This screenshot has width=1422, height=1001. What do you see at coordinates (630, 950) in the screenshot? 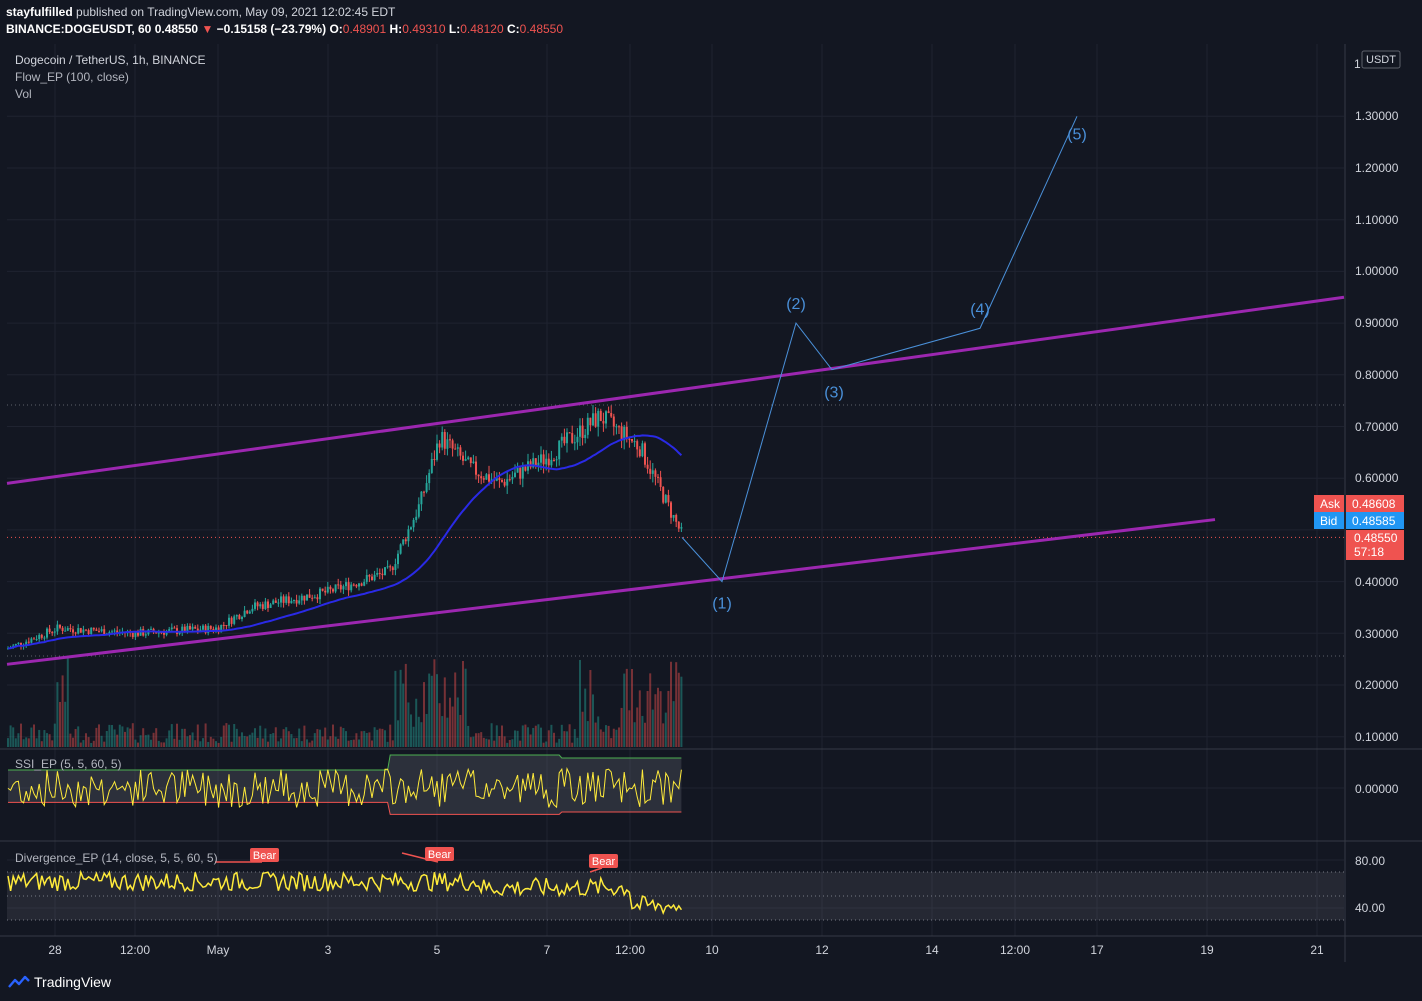
I see `time-tick: 12:00` at bounding box center [630, 950].